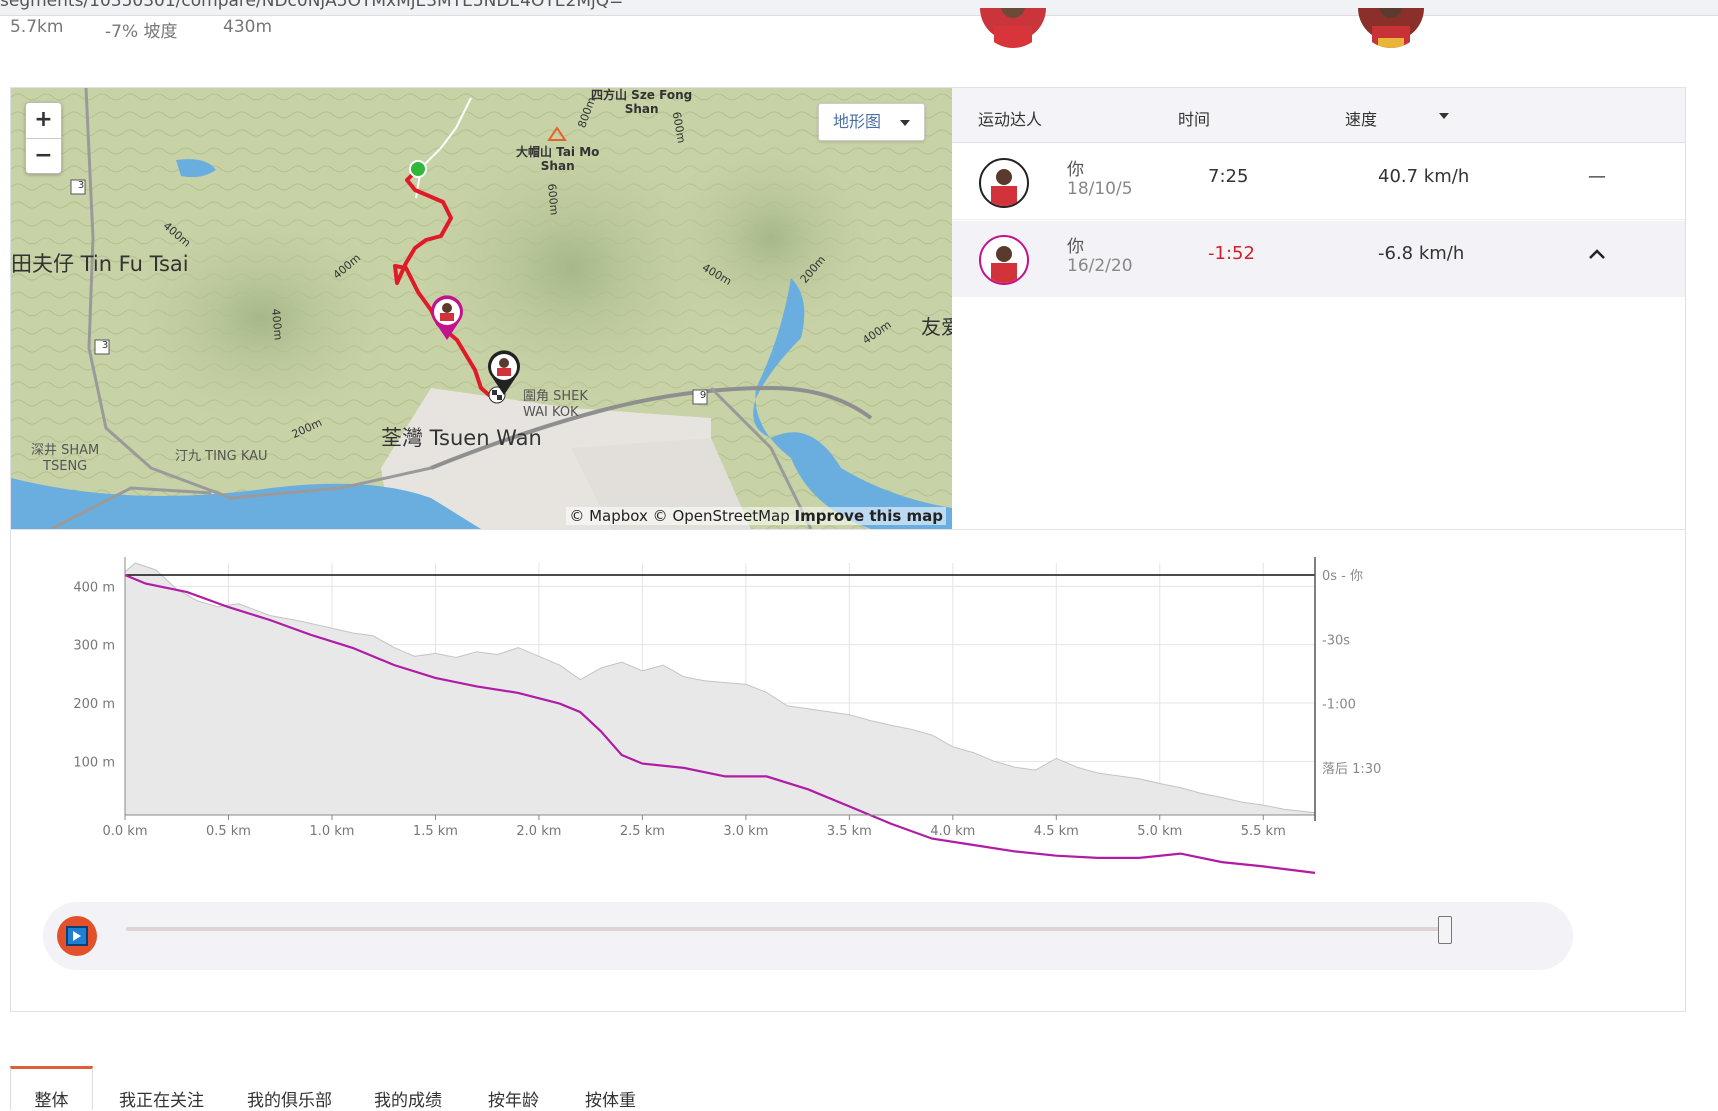 The height and width of the screenshot is (1111, 1718). I want to click on gap-tick-label: 0s - 你, so click(1342, 576).